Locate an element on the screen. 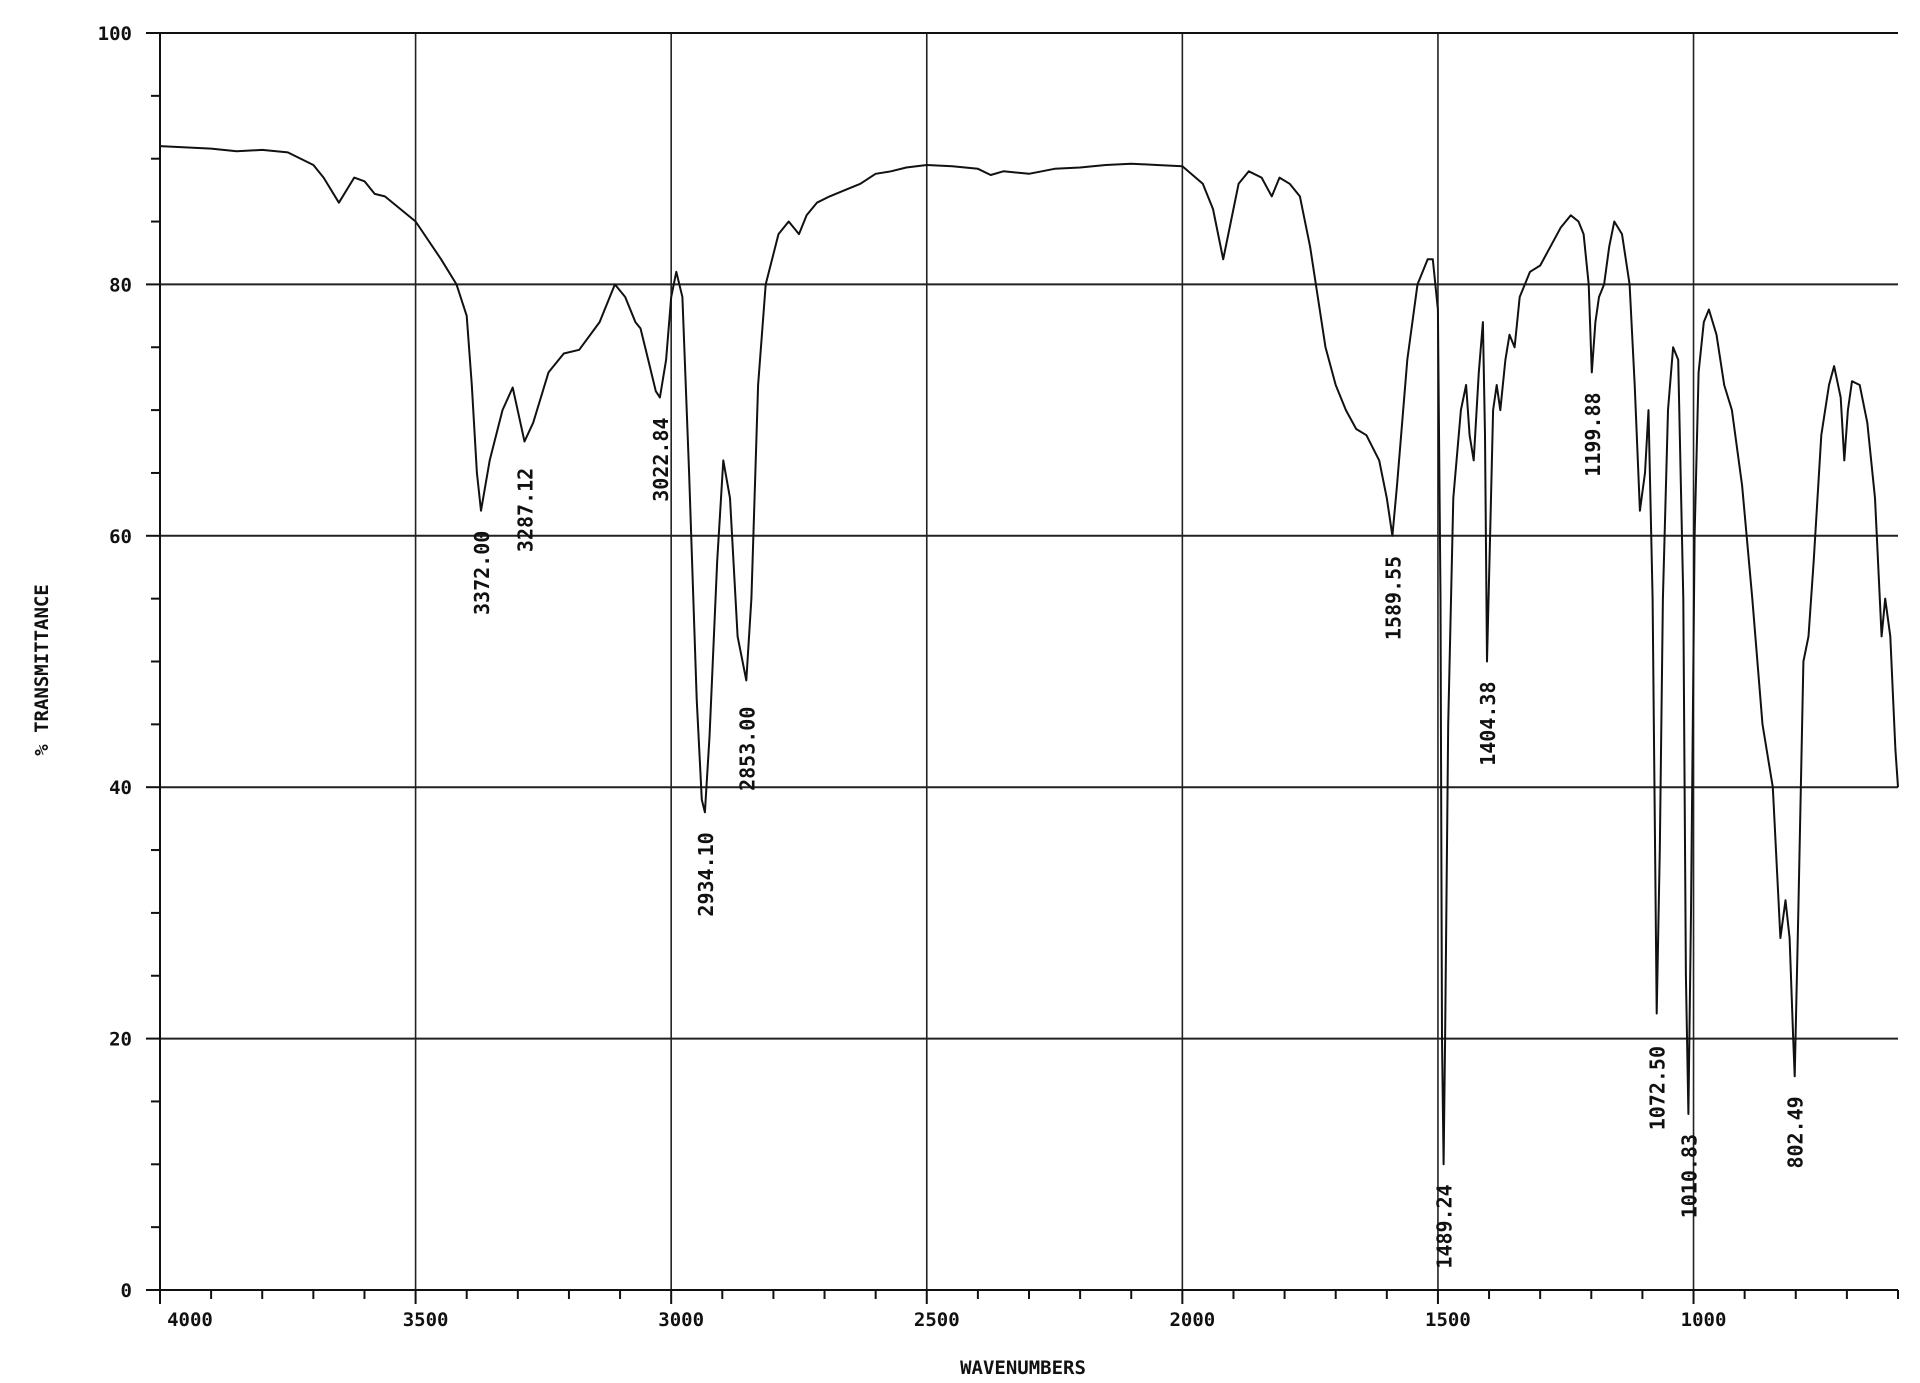 The height and width of the screenshot is (1383, 1920). peak-label: 3287.12 is located at coordinates (526, 510).